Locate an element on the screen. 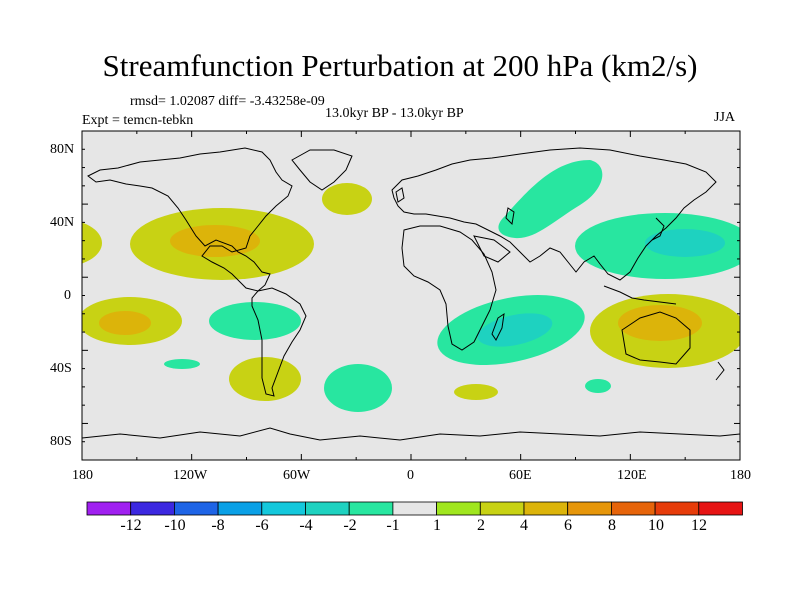 The image size is (800, 600). anomaly-central-asia is located at coordinates (550, 199).